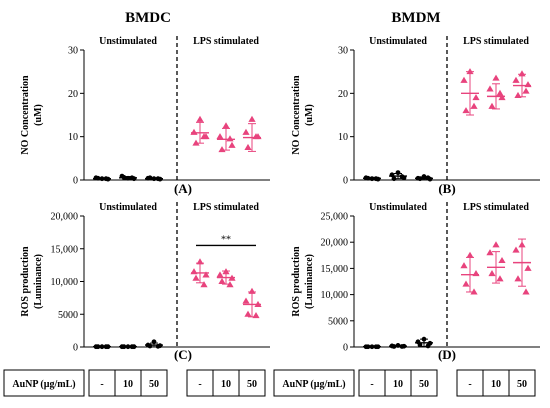  Describe the element at coordinates (183, 188) in the screenshot. I see `panel-letter: (A)` at that location.